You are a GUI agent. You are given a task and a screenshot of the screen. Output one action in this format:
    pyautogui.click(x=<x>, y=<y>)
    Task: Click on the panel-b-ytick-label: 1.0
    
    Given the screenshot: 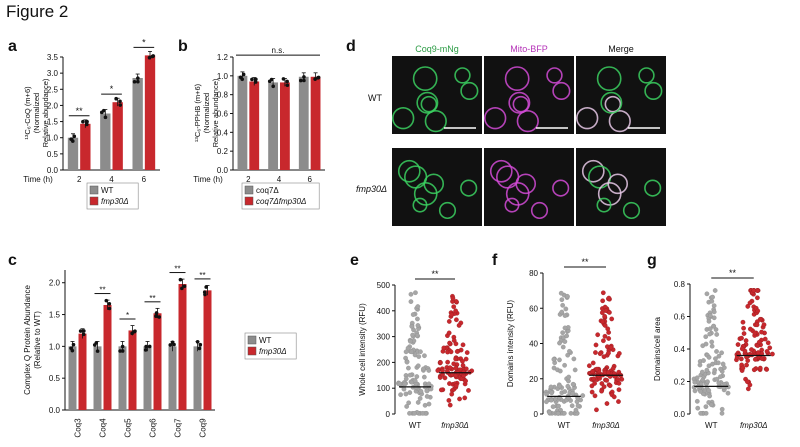 What is the action you would take?
    pyautogui.click(x=223, y=76)
    